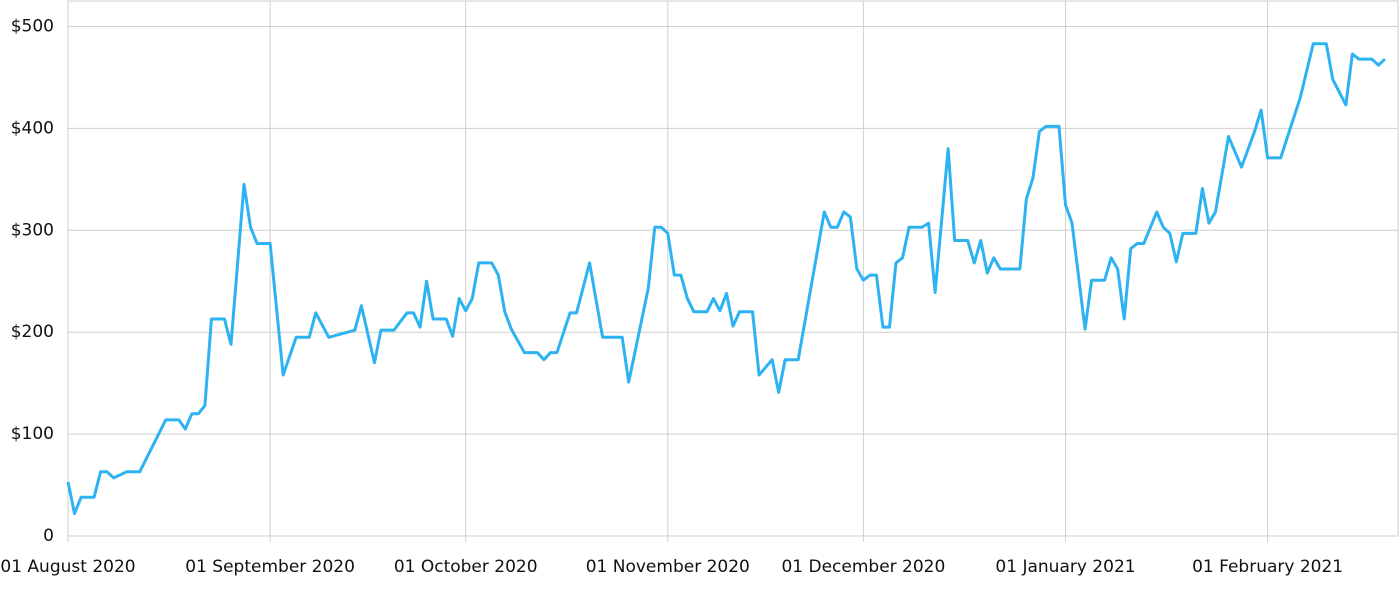  Describe the element at coordinates (32, 230) in the screenshot. I see `y-tick-label: $300` at that location.